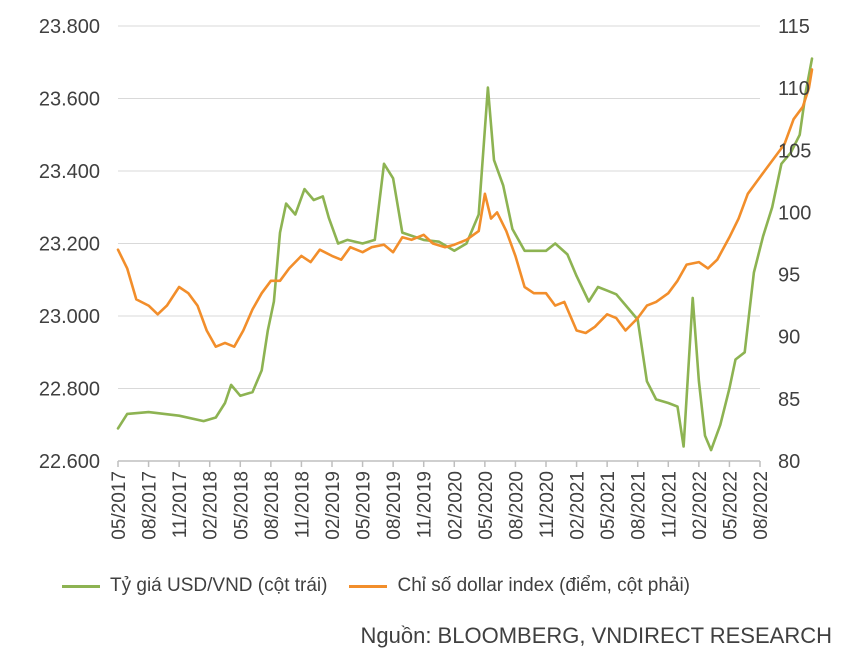 Image resolution: width=846 pixels, height=662 pixels. Describe the element at coordinates (794, 27) in the screenshot. I see `right-tick-label: 115` at that location.